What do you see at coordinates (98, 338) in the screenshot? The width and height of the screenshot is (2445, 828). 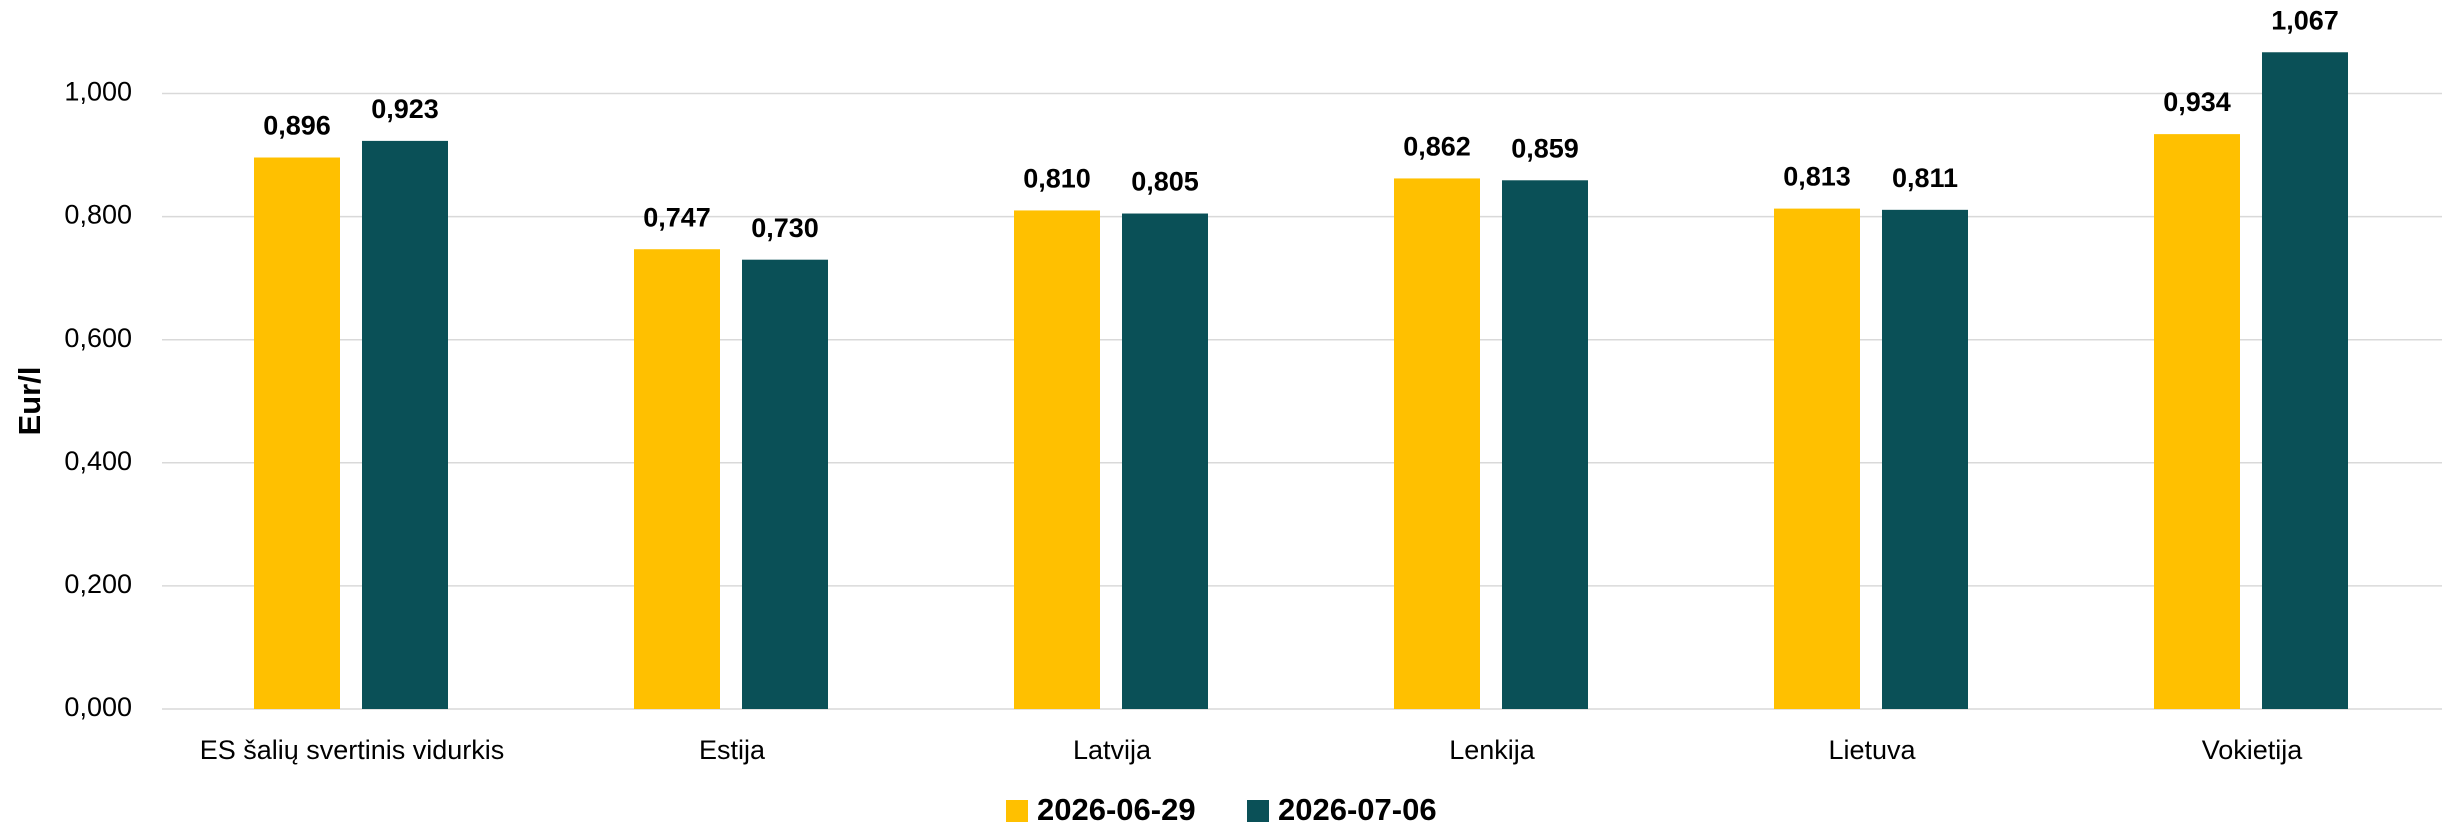 I see `y-tick-label: 0,600` at bounding box center [98, 338].